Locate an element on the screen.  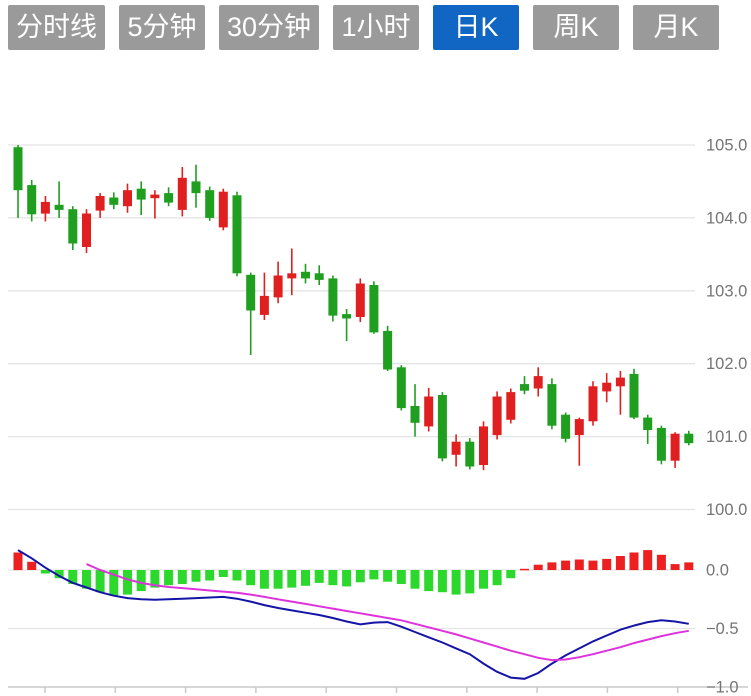
price-axis-label: 101.0 is located at coordinates (726, 437).